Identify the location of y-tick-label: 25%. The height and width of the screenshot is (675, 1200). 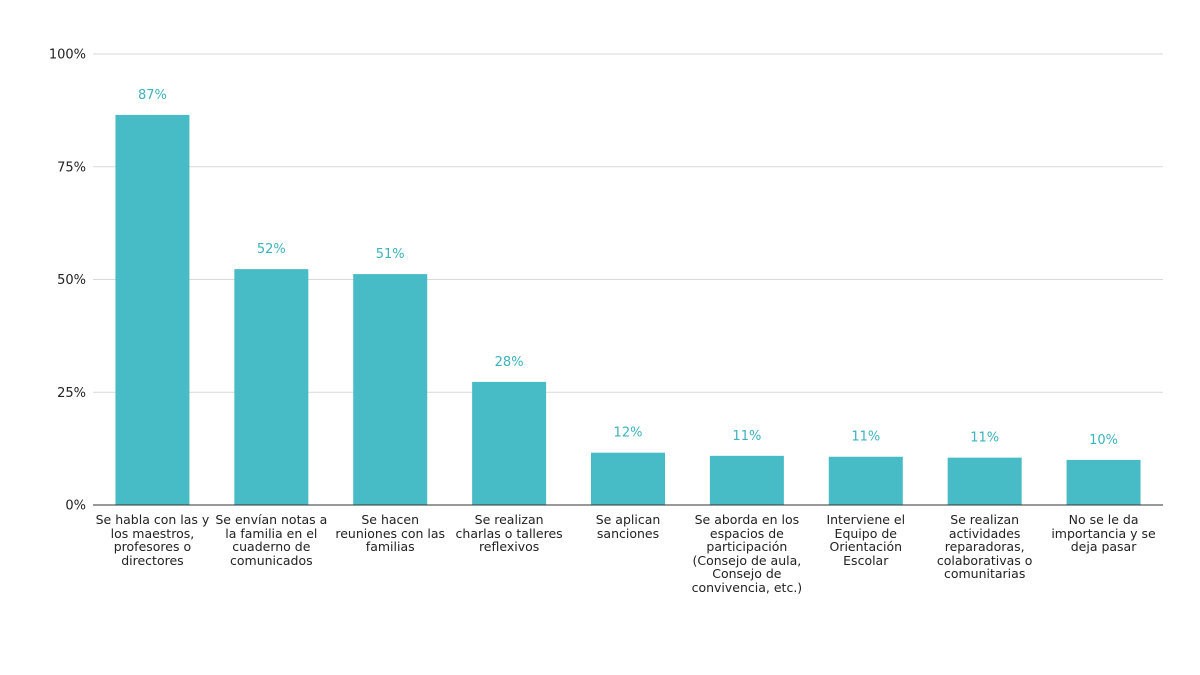
(71, 393).